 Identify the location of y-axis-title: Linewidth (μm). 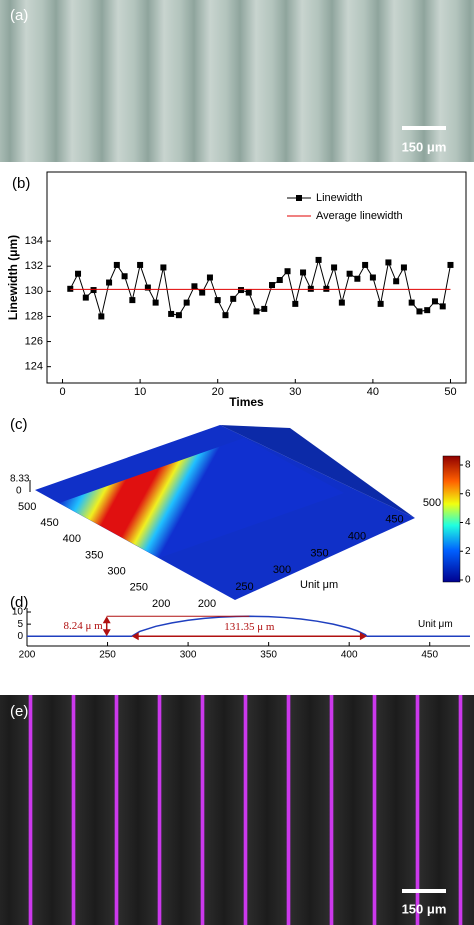
(13, 277).